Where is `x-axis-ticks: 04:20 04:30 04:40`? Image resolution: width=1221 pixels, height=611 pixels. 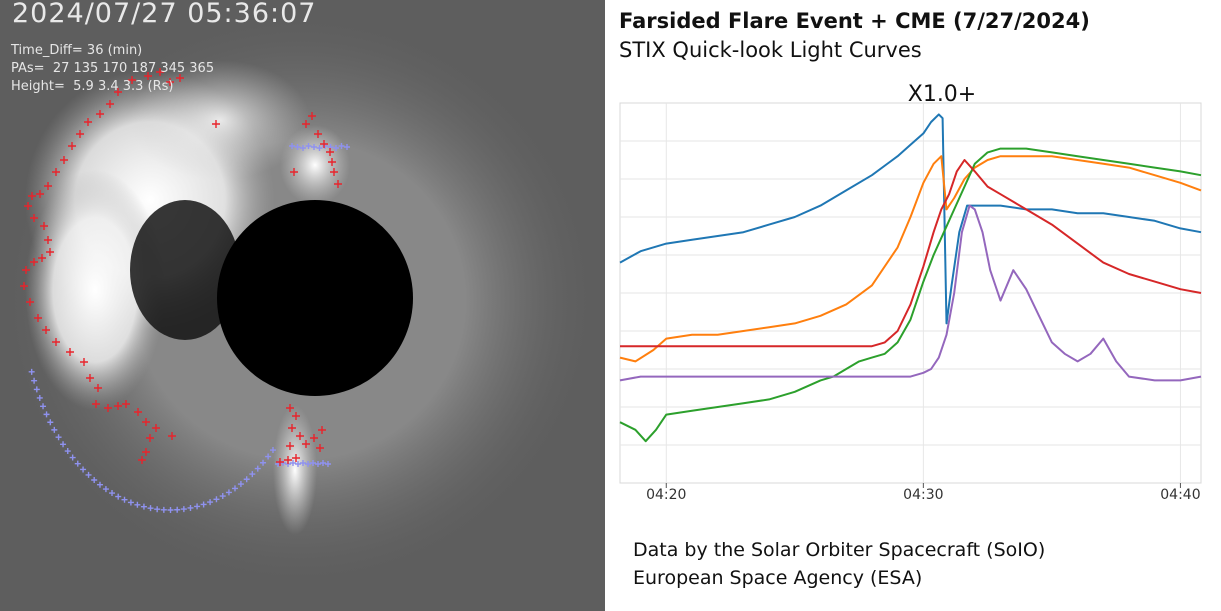 x-axis-ticks: 04:20 04:30 04:40 is located at coordinates (923, 493).